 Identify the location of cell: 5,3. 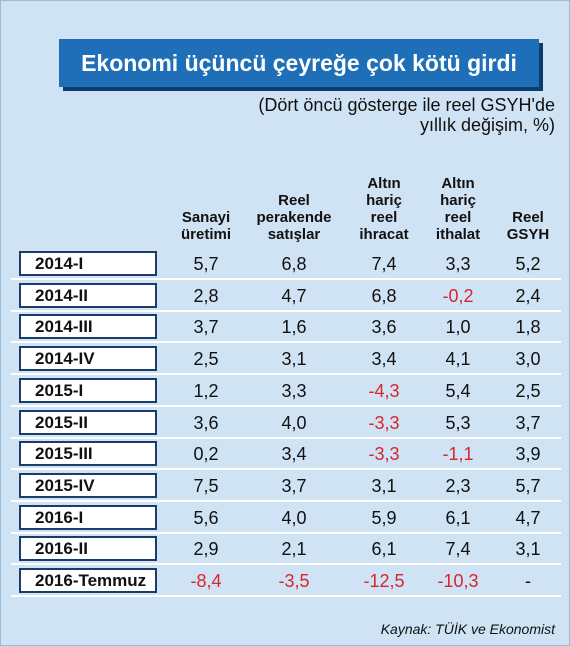
(458, 422).